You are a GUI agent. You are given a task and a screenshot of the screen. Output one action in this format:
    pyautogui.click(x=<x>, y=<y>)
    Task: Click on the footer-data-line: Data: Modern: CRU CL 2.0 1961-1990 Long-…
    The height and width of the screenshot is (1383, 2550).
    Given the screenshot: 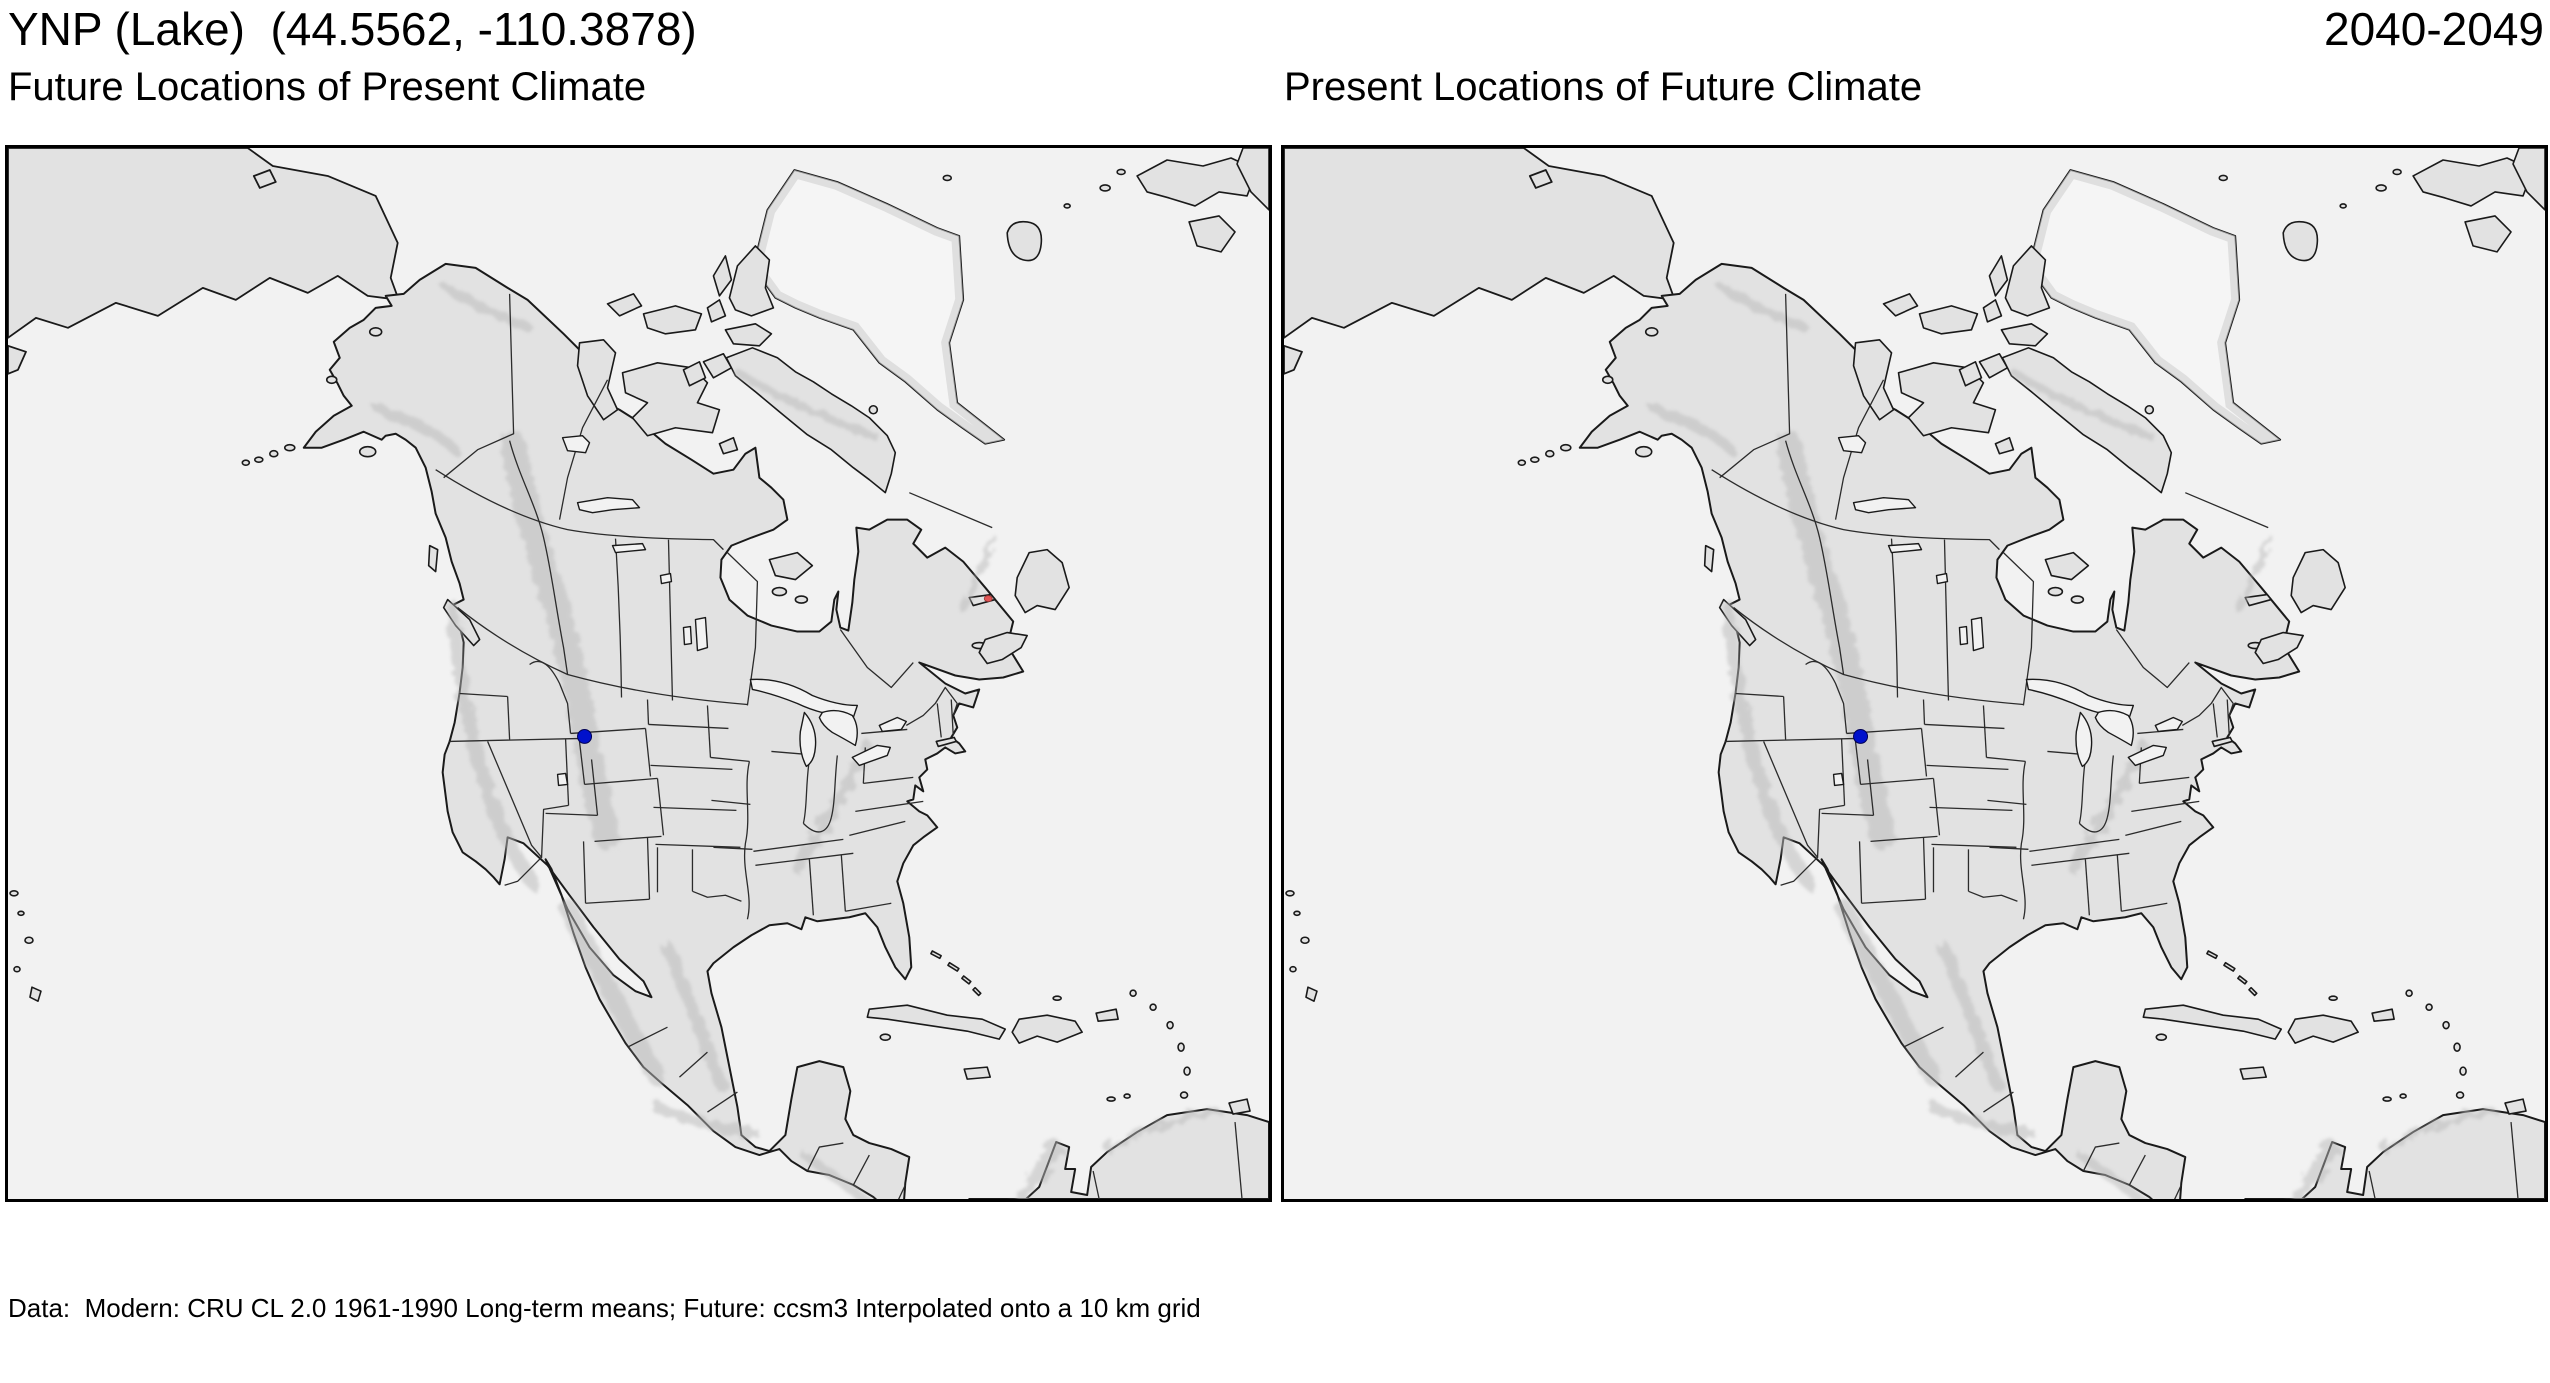 What is the action you would take?
    pyautogui.click(x=604, y=1308)
    